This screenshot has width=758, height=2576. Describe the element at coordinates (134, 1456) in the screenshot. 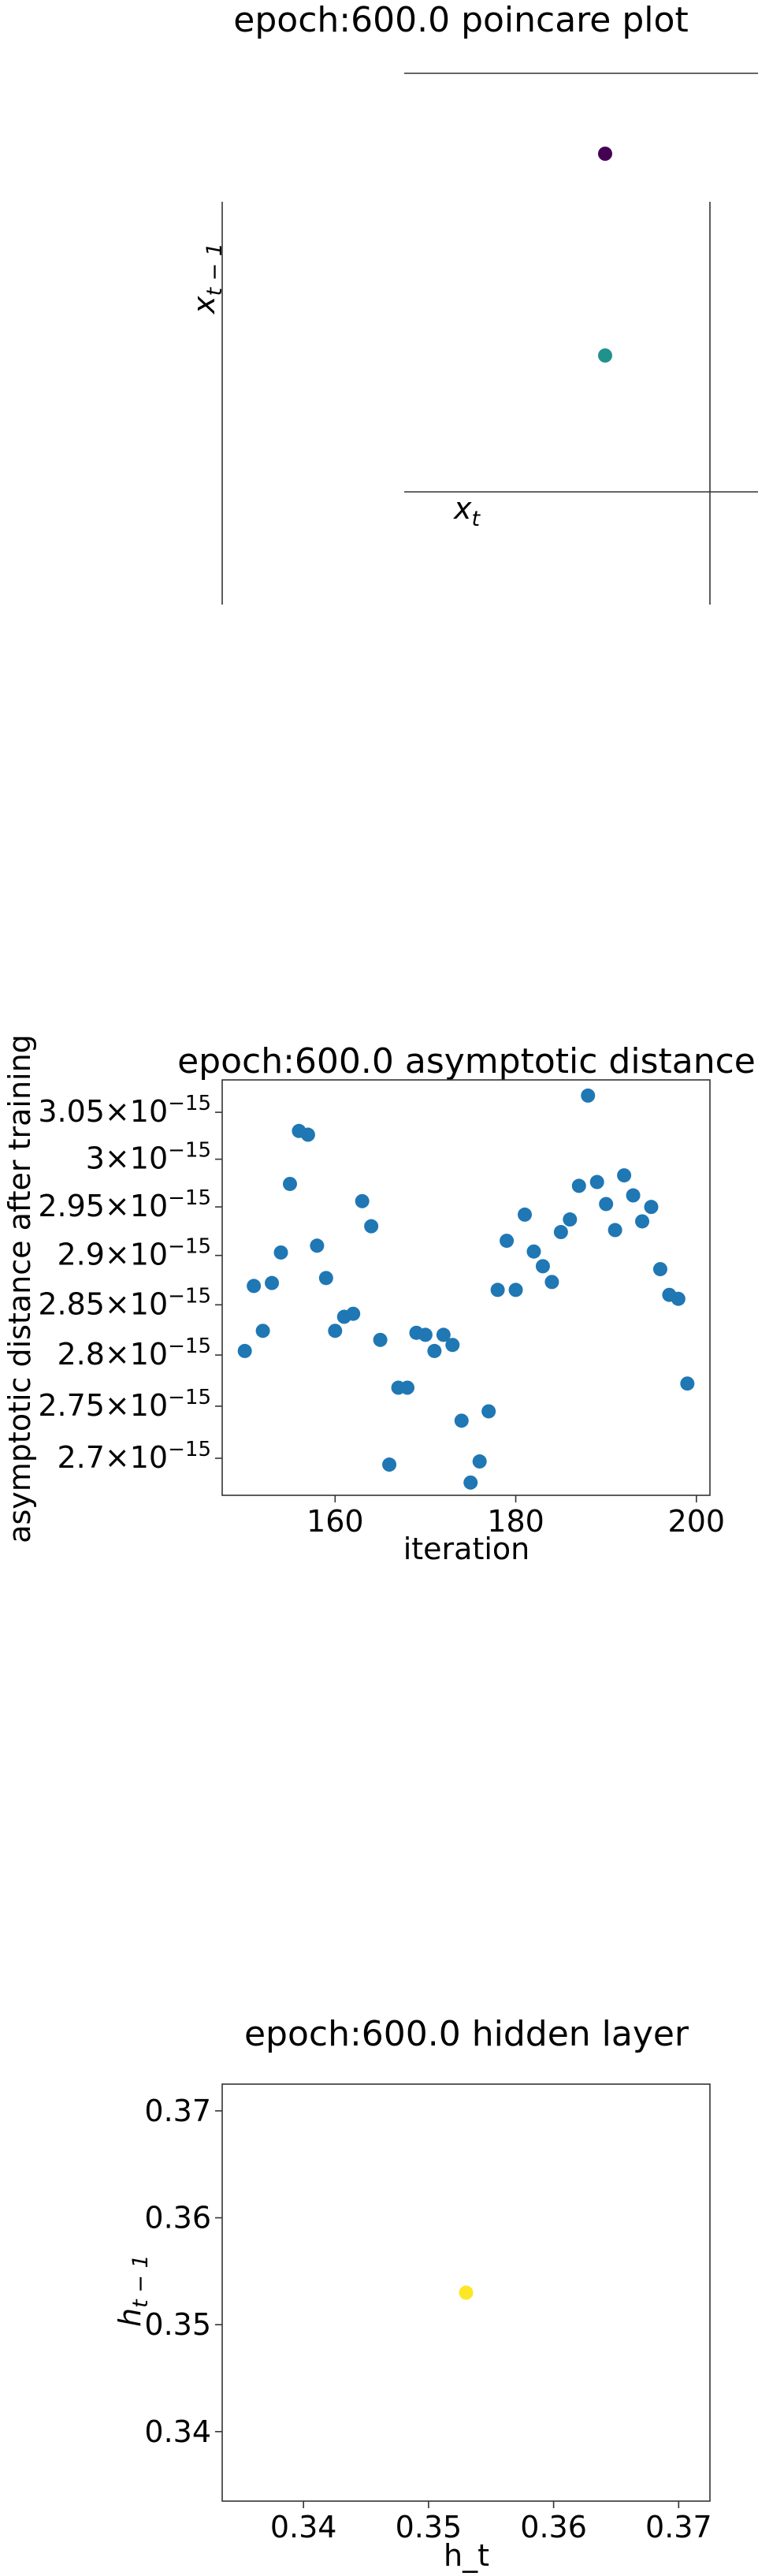

I see `distance-y-tick-label: 2.7×10⁻¹⁵` at that location.